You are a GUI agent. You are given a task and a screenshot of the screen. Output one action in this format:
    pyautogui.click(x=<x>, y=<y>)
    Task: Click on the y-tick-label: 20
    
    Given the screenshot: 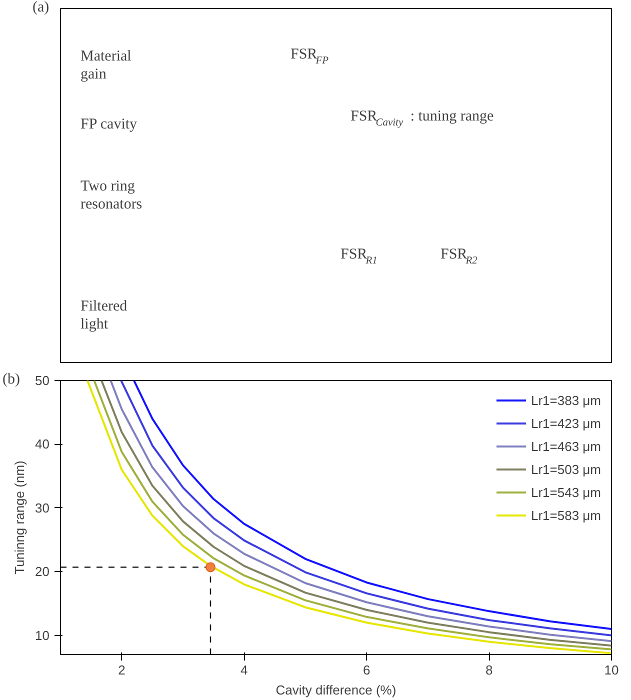 What is the action you would take?
    pyautogui.click(x=42, y=572)
    